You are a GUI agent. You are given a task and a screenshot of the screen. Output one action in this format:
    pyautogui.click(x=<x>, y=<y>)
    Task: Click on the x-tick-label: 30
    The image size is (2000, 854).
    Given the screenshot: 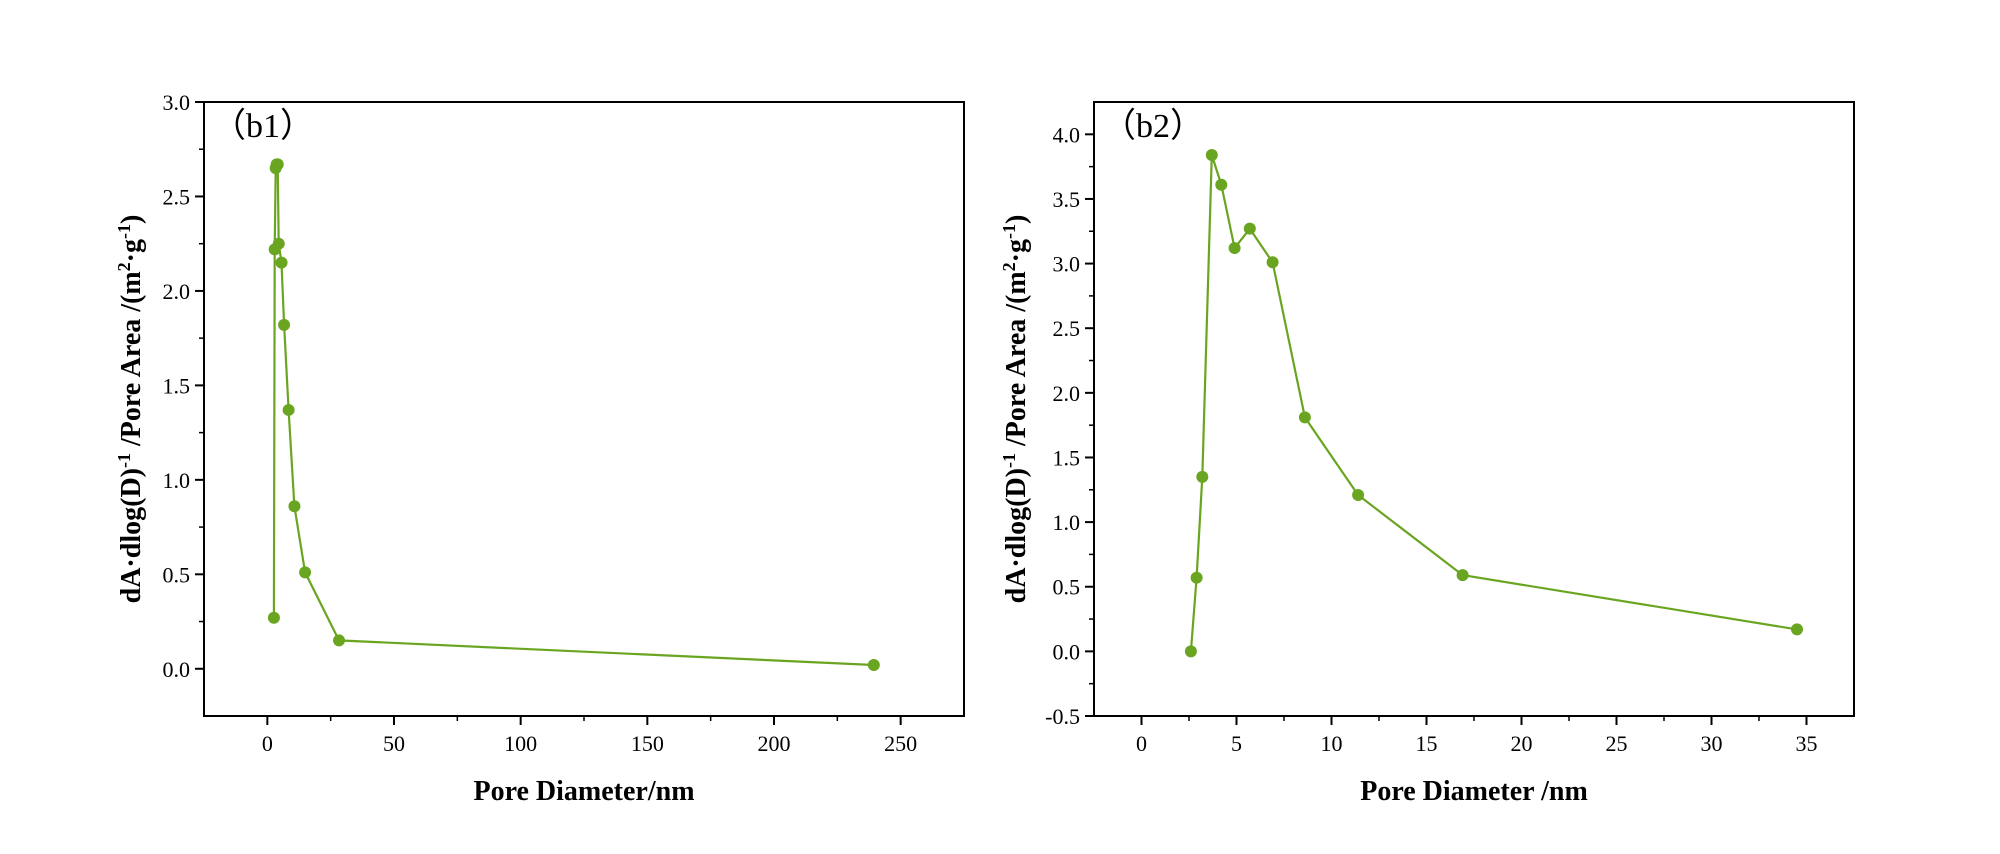 What is the action you would take?
    pyautogui.click(x=1712, y=743)
    